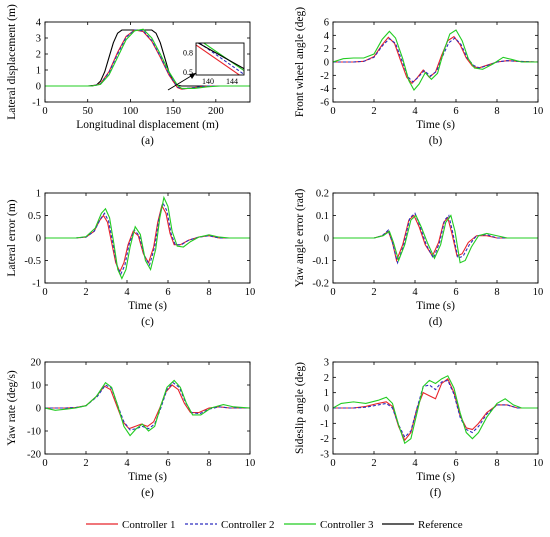 This screenshot has width=550, height=537. Describe the element at coordinates (36, 386) in the screenshot. I see `y-tick-label: 10` at that location.